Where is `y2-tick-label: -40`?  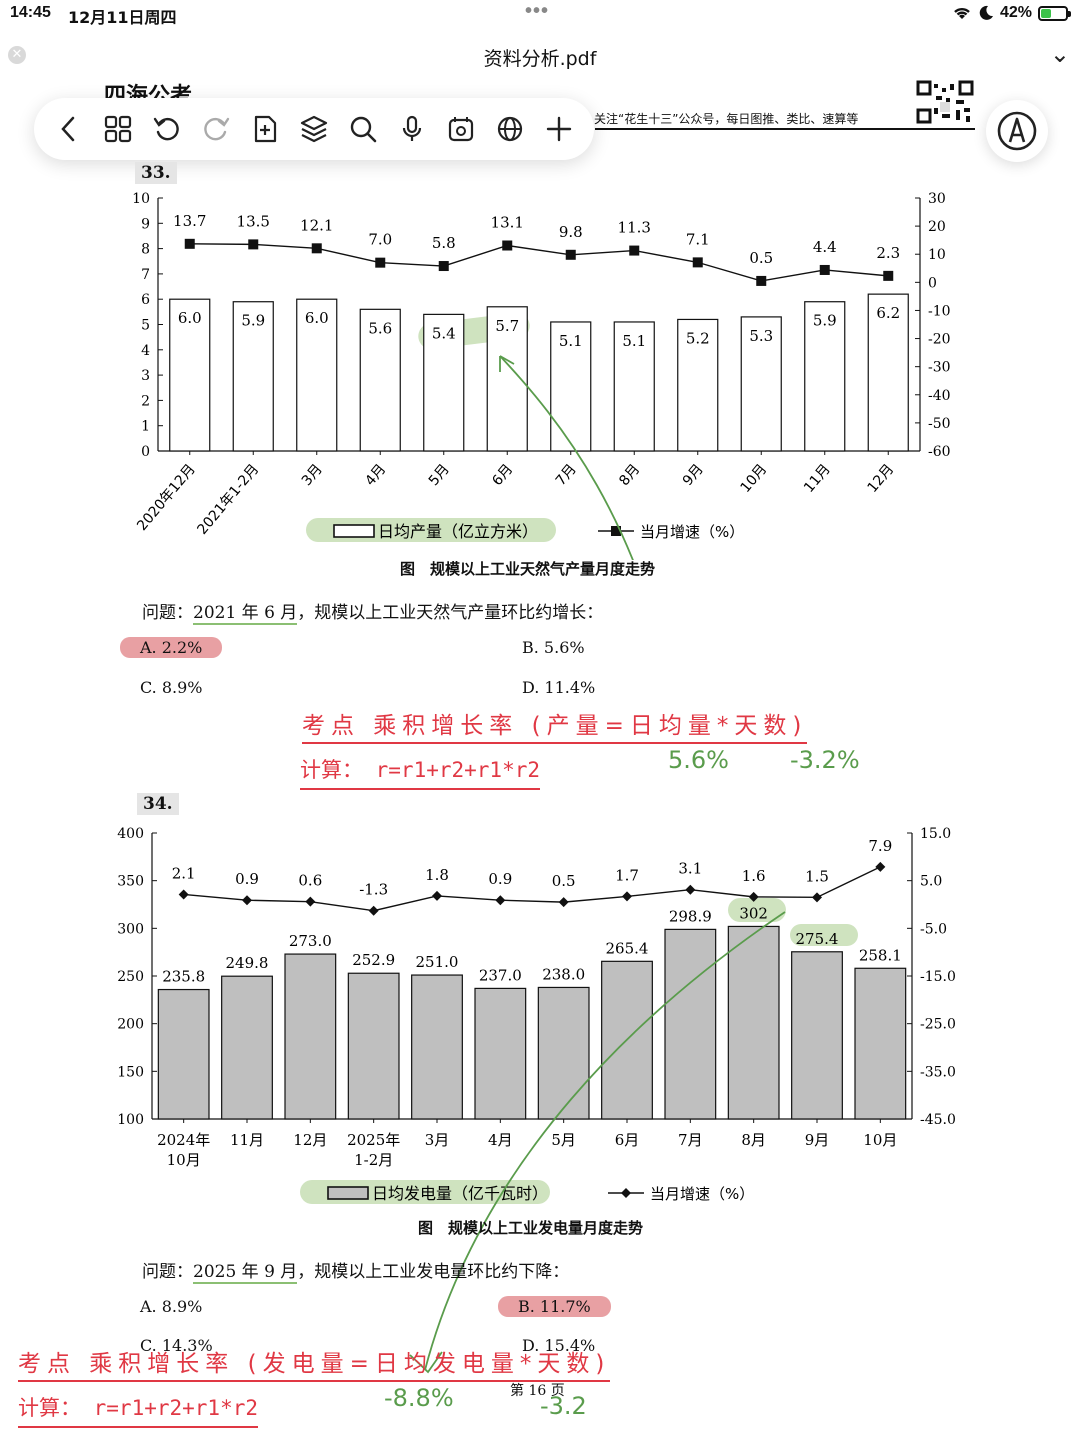
y2-tick-label: -40 is located at coordinates (939, 396).